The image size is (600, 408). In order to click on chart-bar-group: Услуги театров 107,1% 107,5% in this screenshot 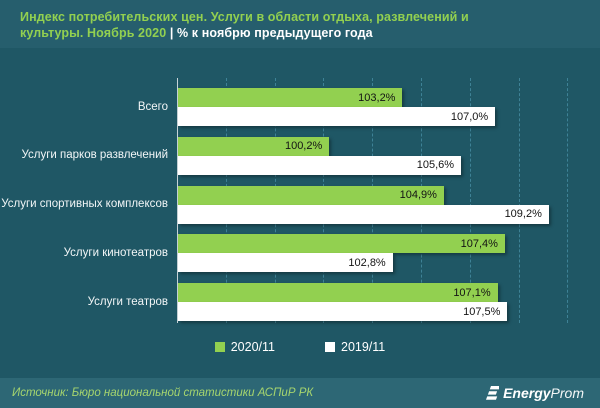, I will do `click(300, 302)`.